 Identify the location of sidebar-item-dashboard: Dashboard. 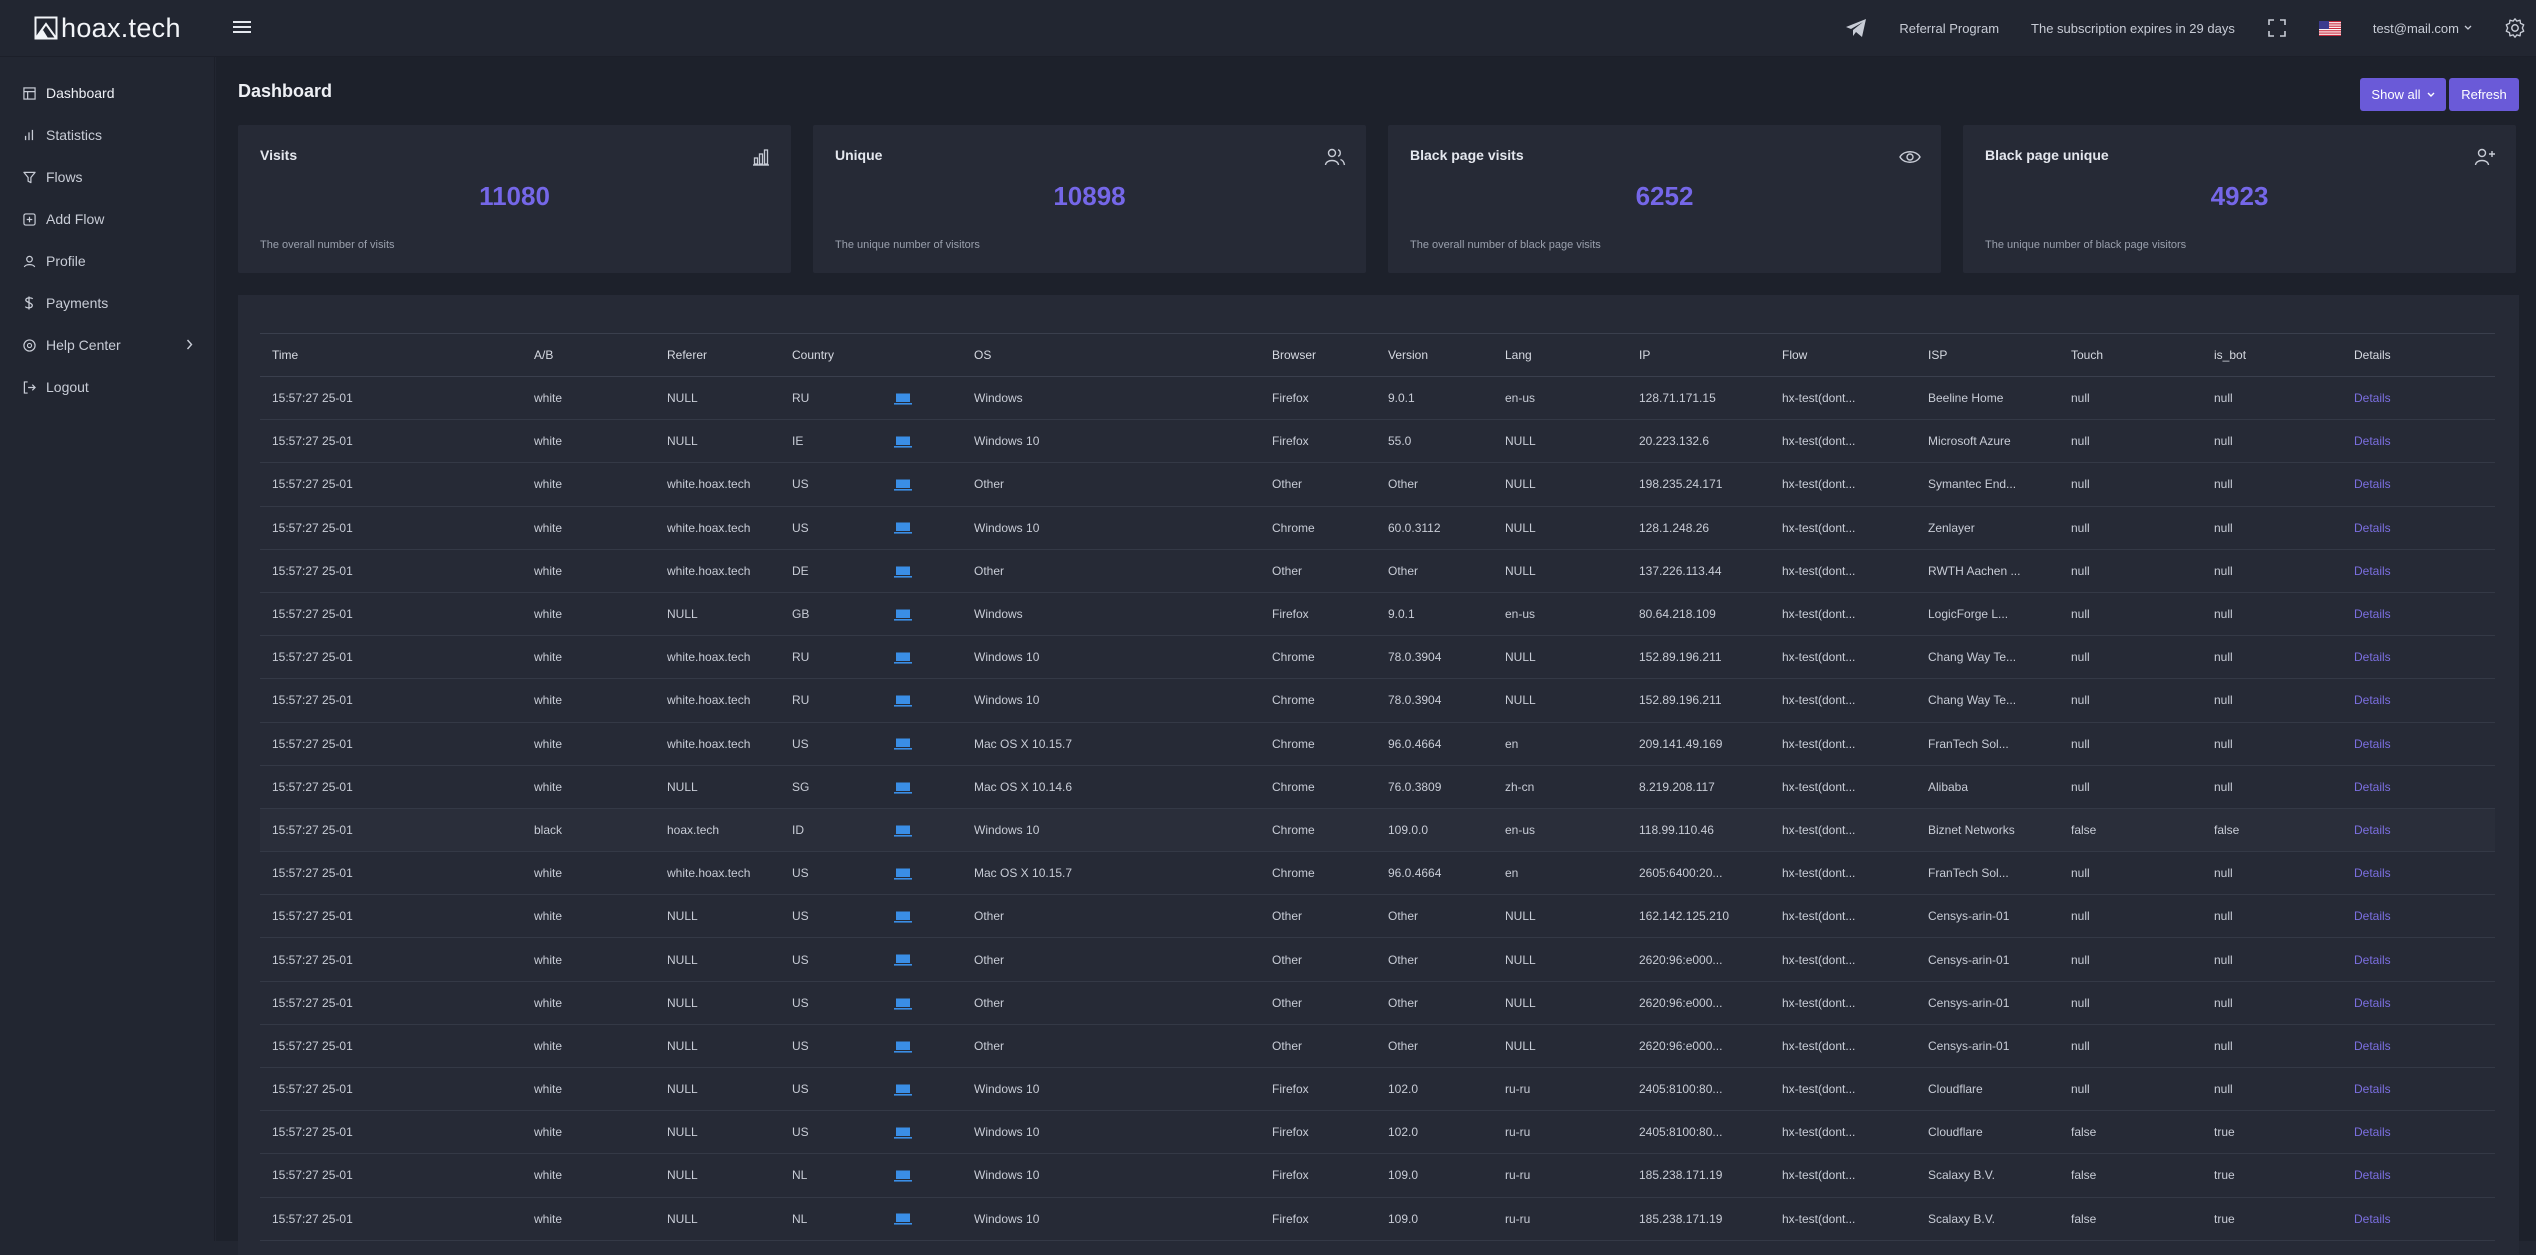
(107, 93).